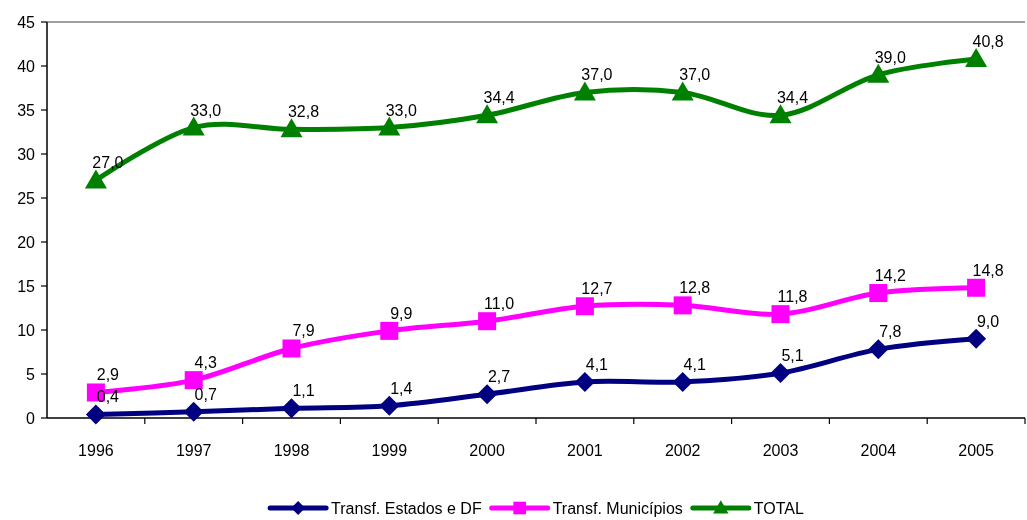 The image size is (1027, 520). Describe the element at coordinates (26, 286) in the screenshot. I see `y-tick-label: 15` at that location.